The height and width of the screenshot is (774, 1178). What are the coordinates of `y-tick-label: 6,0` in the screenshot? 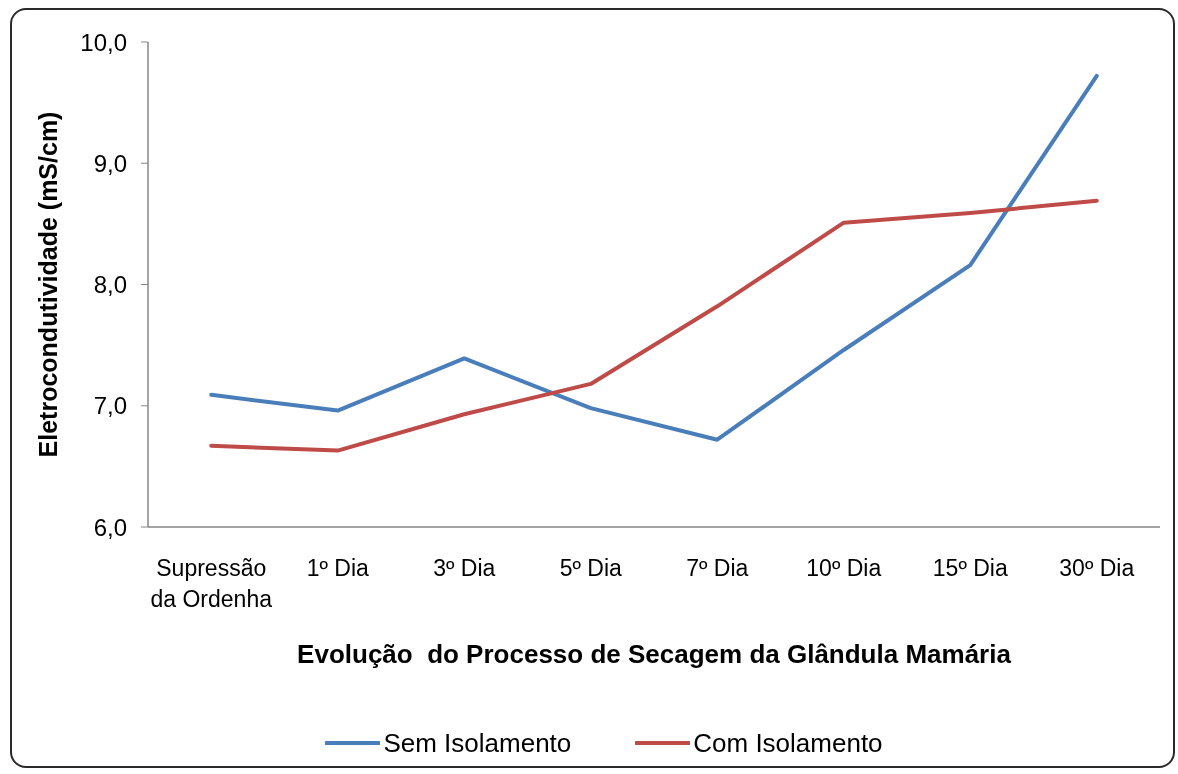 It's located at (110, 527).